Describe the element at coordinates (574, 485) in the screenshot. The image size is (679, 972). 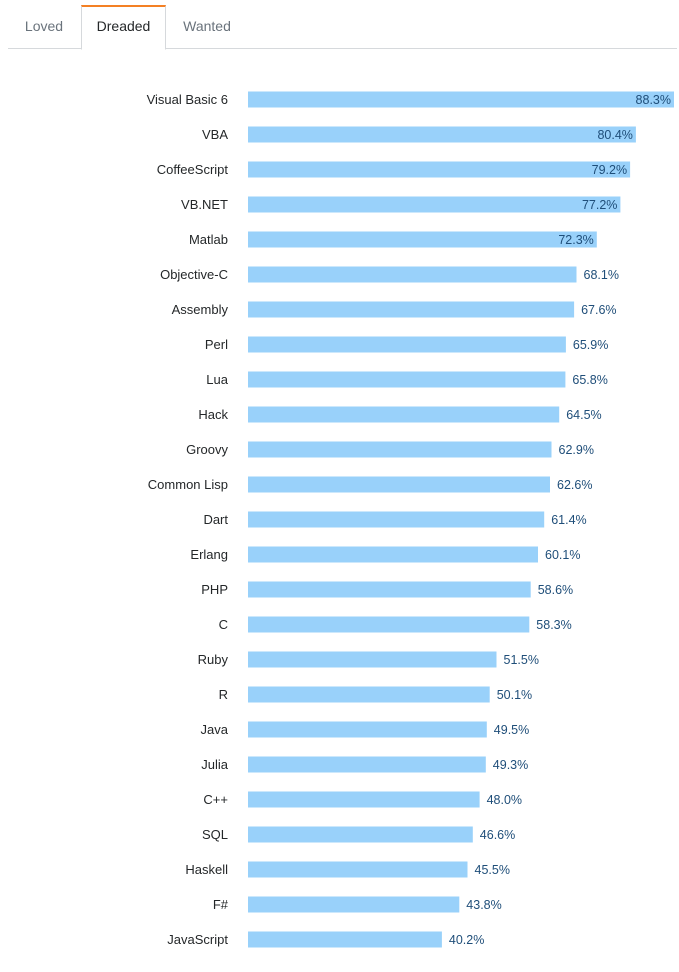
I see `value-label: 62.6%` at that location.